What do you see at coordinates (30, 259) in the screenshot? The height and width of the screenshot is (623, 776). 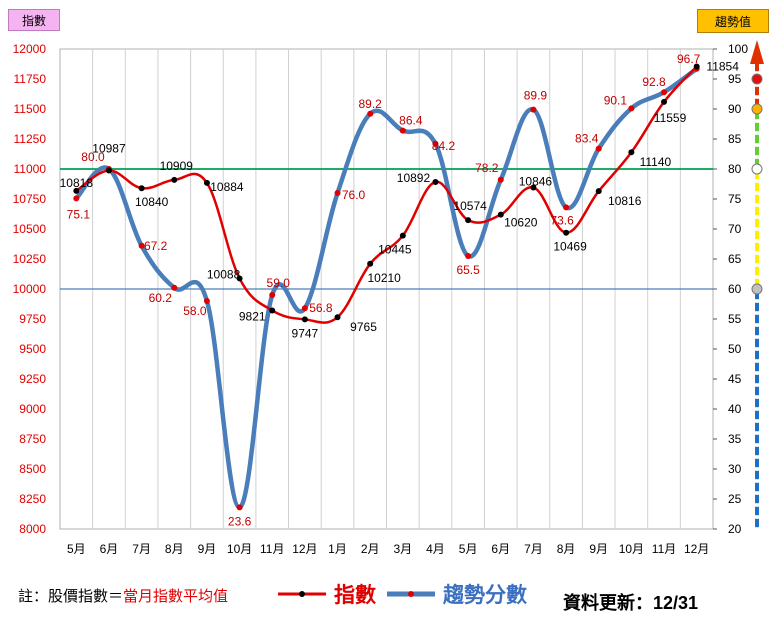 I see `left-tick-label: 10250` at bounding box center [30, 259].